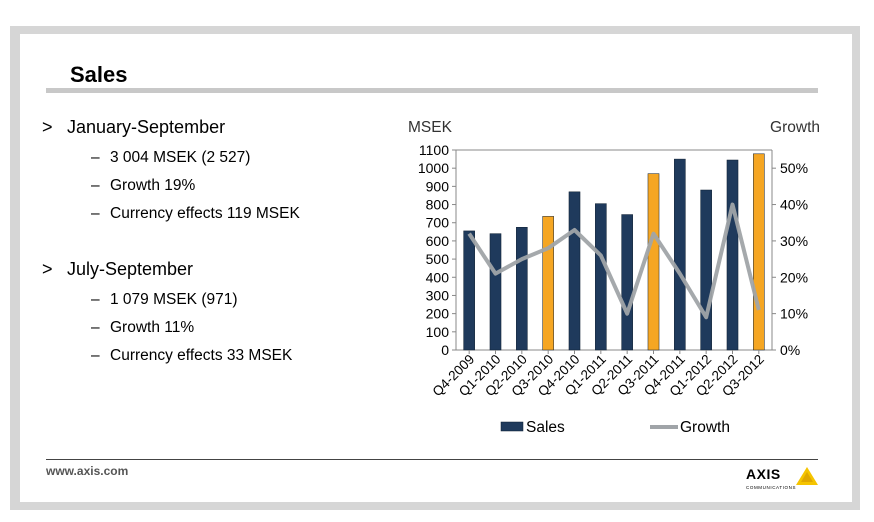  I want to click on y-tick-label: 1000, so click(433, 168).